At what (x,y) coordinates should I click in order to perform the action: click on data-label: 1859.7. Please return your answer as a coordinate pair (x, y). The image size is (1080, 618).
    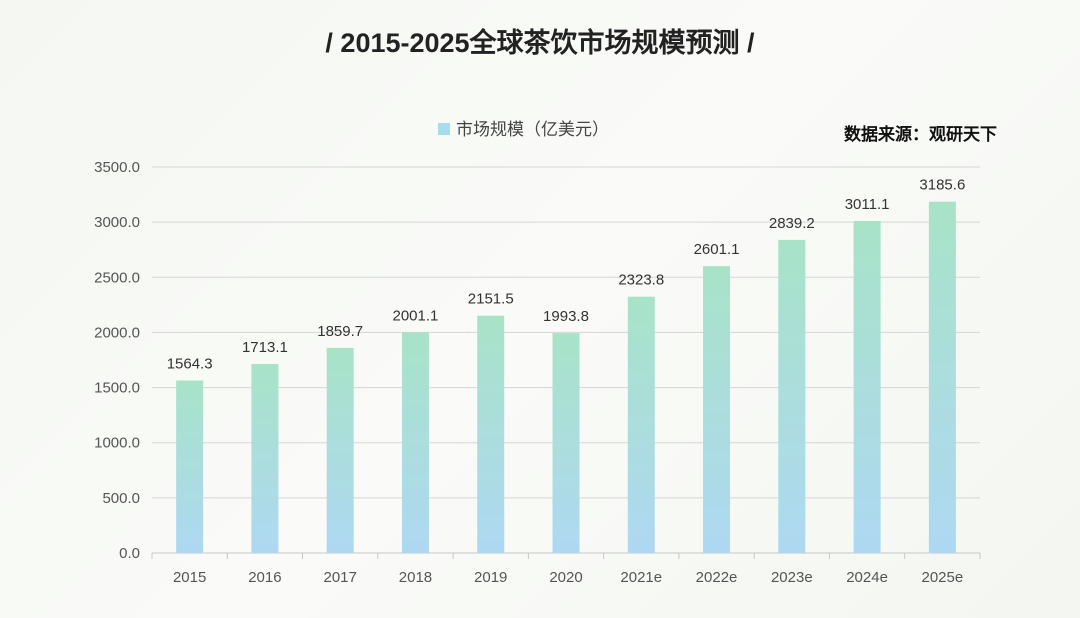
    Looking at the image, I should click on (340, 331).